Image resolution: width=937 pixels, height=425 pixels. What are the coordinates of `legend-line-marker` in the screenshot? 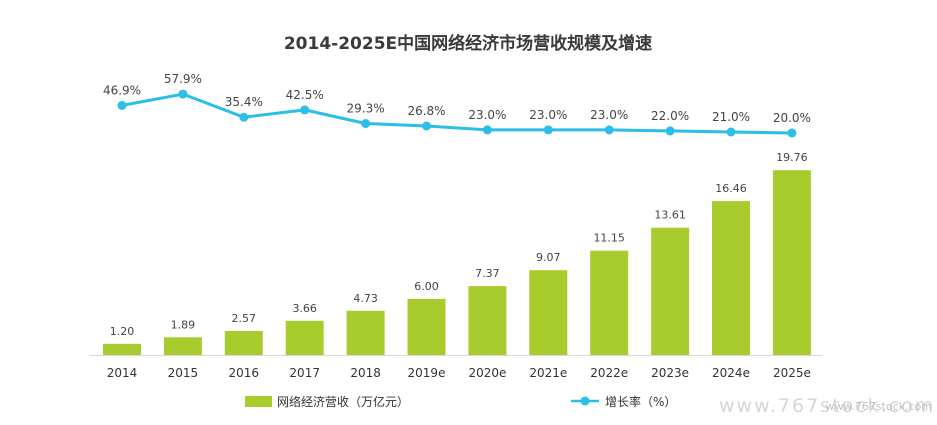 It's located at (585, 401).